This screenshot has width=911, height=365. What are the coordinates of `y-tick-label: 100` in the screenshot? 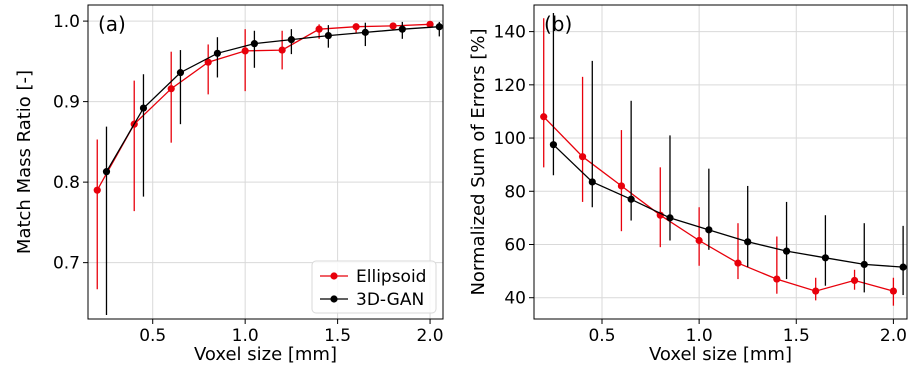 It's located at (510, 139).